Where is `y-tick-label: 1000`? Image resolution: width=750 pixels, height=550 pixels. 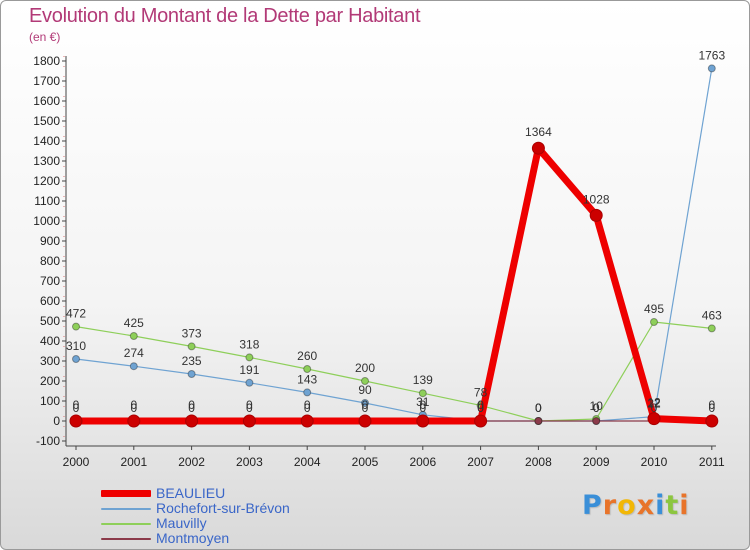
y-tick-label: 1000 is located at coordinates (46, 221).